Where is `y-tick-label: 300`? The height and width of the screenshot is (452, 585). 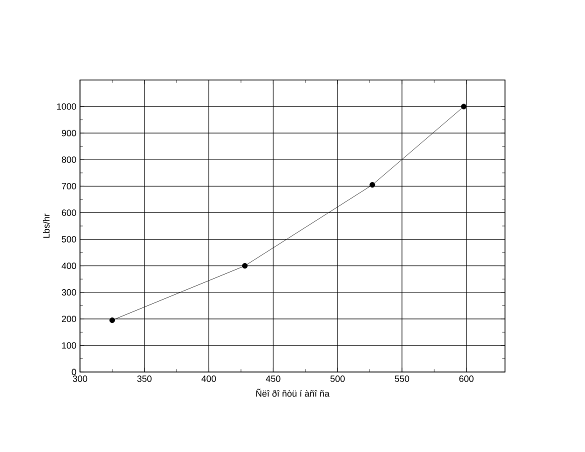
y-tick-label: 300 is located at coordinates (69, 292).